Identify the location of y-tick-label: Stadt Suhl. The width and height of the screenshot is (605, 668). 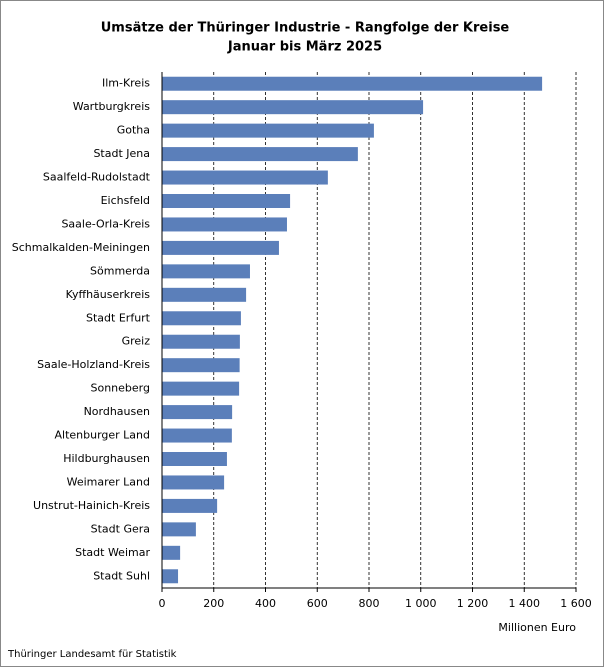
(121, 575).